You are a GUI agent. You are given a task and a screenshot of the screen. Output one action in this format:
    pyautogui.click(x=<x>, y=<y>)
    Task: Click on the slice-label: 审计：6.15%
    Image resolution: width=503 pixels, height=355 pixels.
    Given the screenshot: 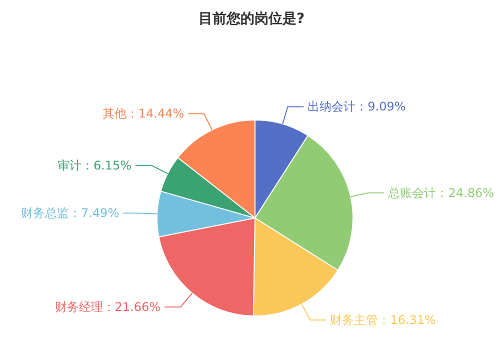 What is the action you would take?
    pyautogui.click(x=94, y=165)
    